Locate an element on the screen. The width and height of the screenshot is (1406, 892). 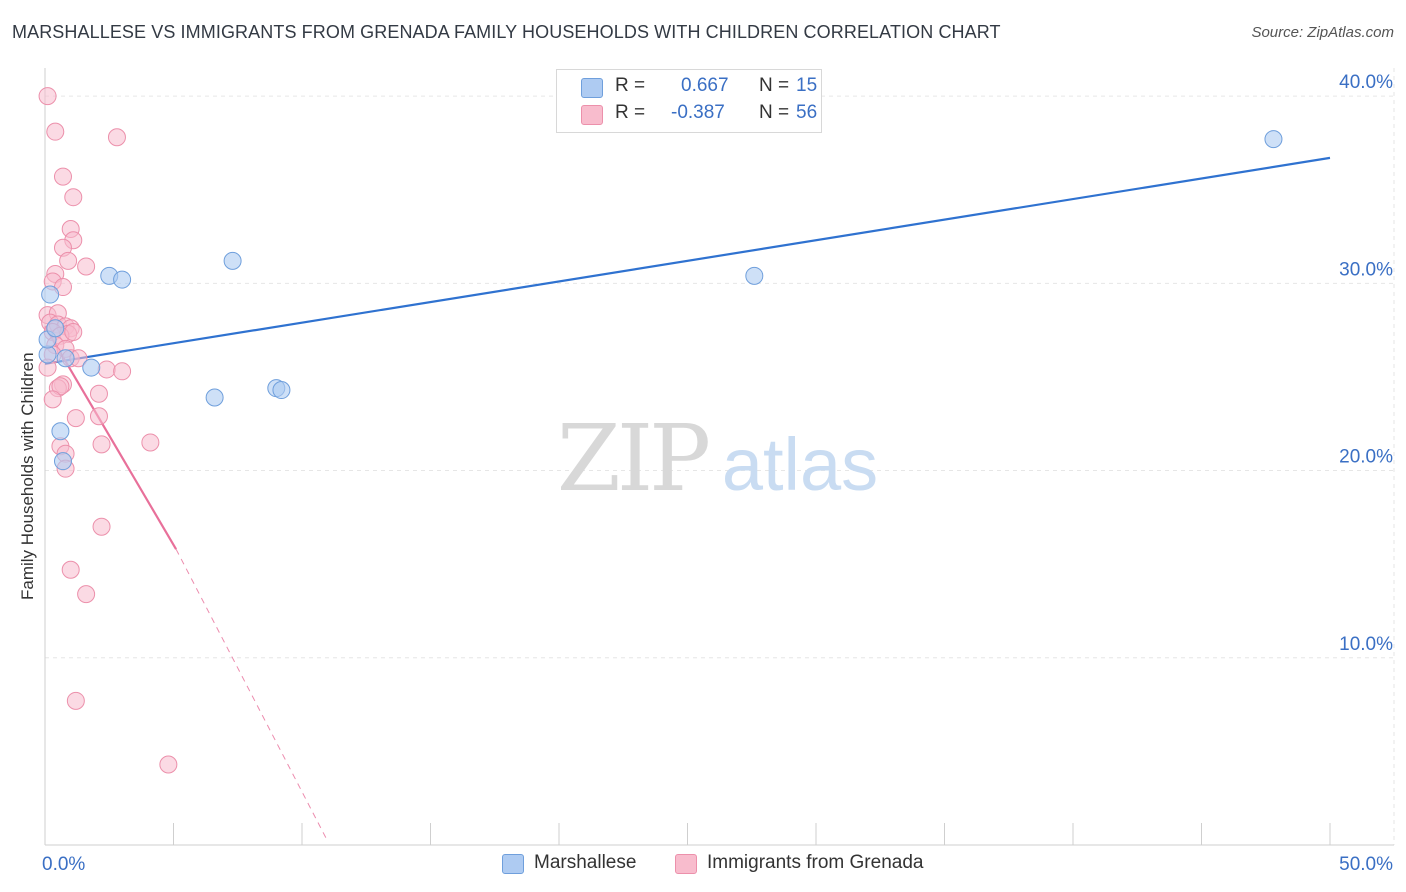
legend-swatch-pink is located at coordinates (592, 115).